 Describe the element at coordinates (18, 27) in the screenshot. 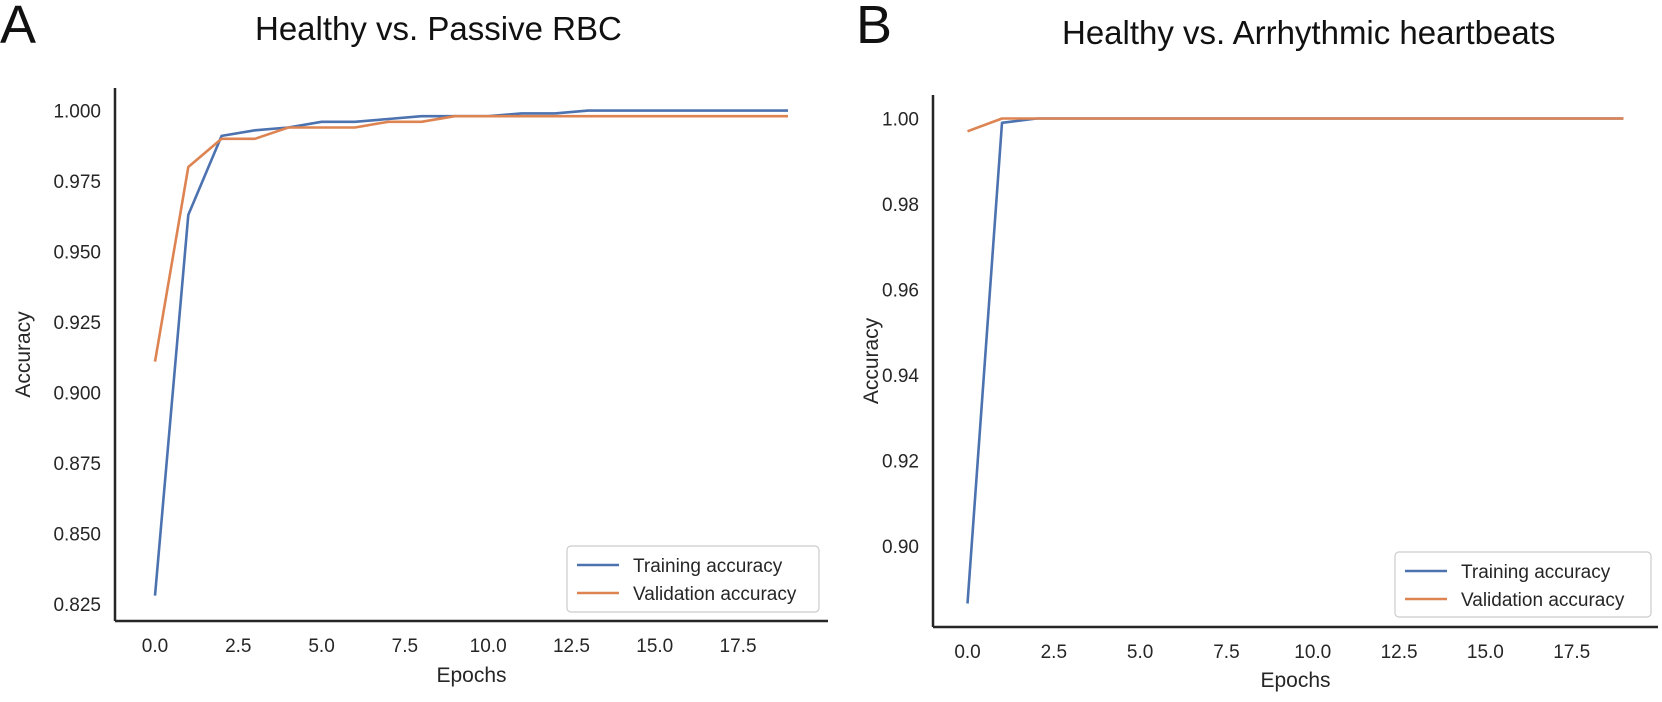

I see `panel-label: A` at that location.